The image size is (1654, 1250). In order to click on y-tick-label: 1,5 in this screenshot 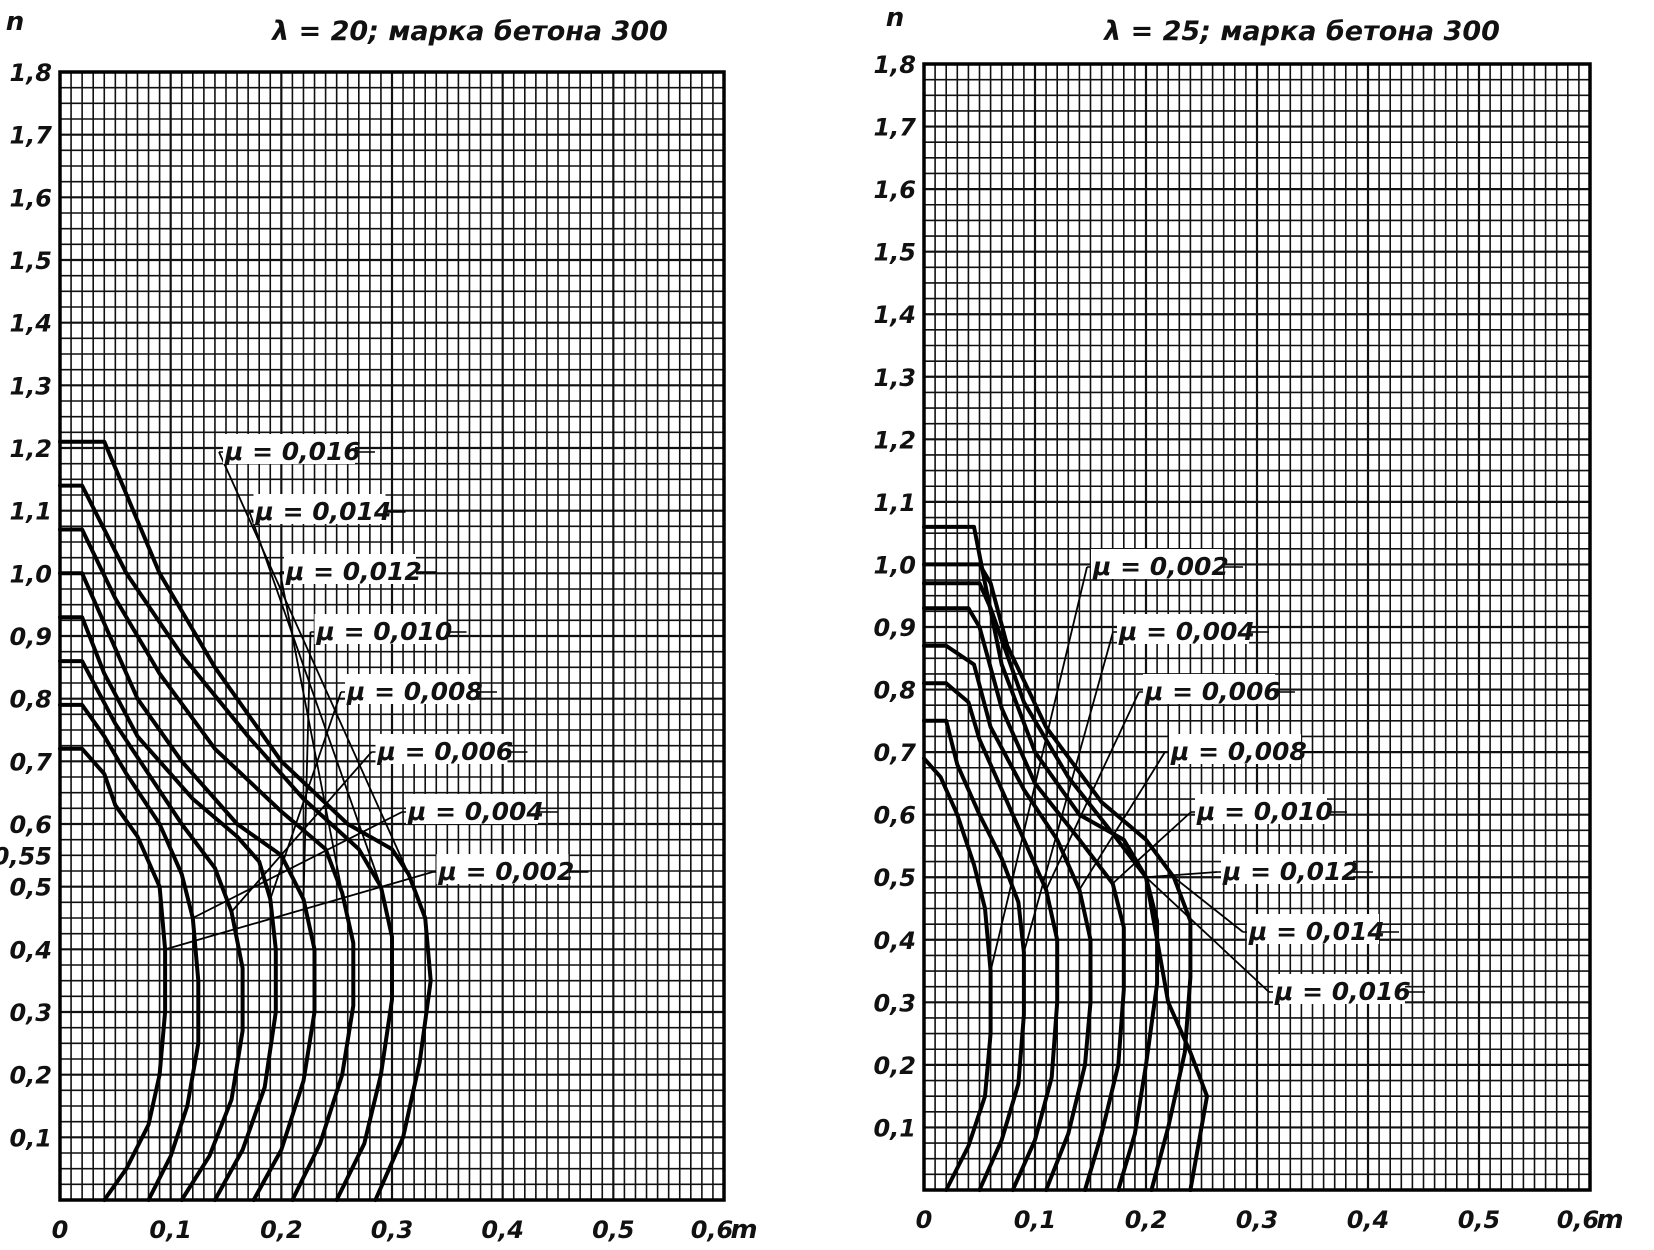, I will do `click(30, 261)`.